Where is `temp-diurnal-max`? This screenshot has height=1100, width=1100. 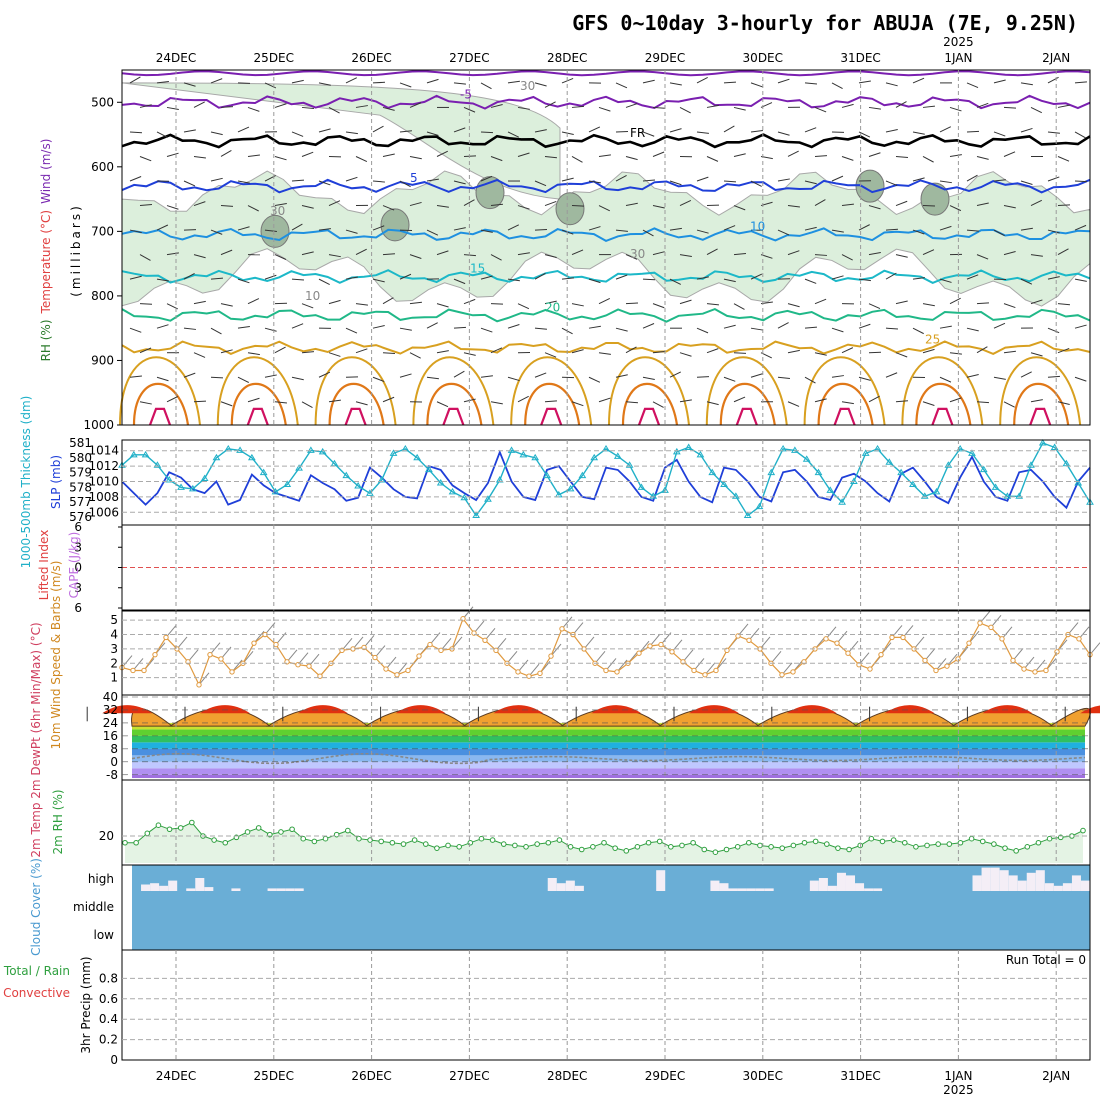 temp-diurnal-max is located at coordinates (322, 709).